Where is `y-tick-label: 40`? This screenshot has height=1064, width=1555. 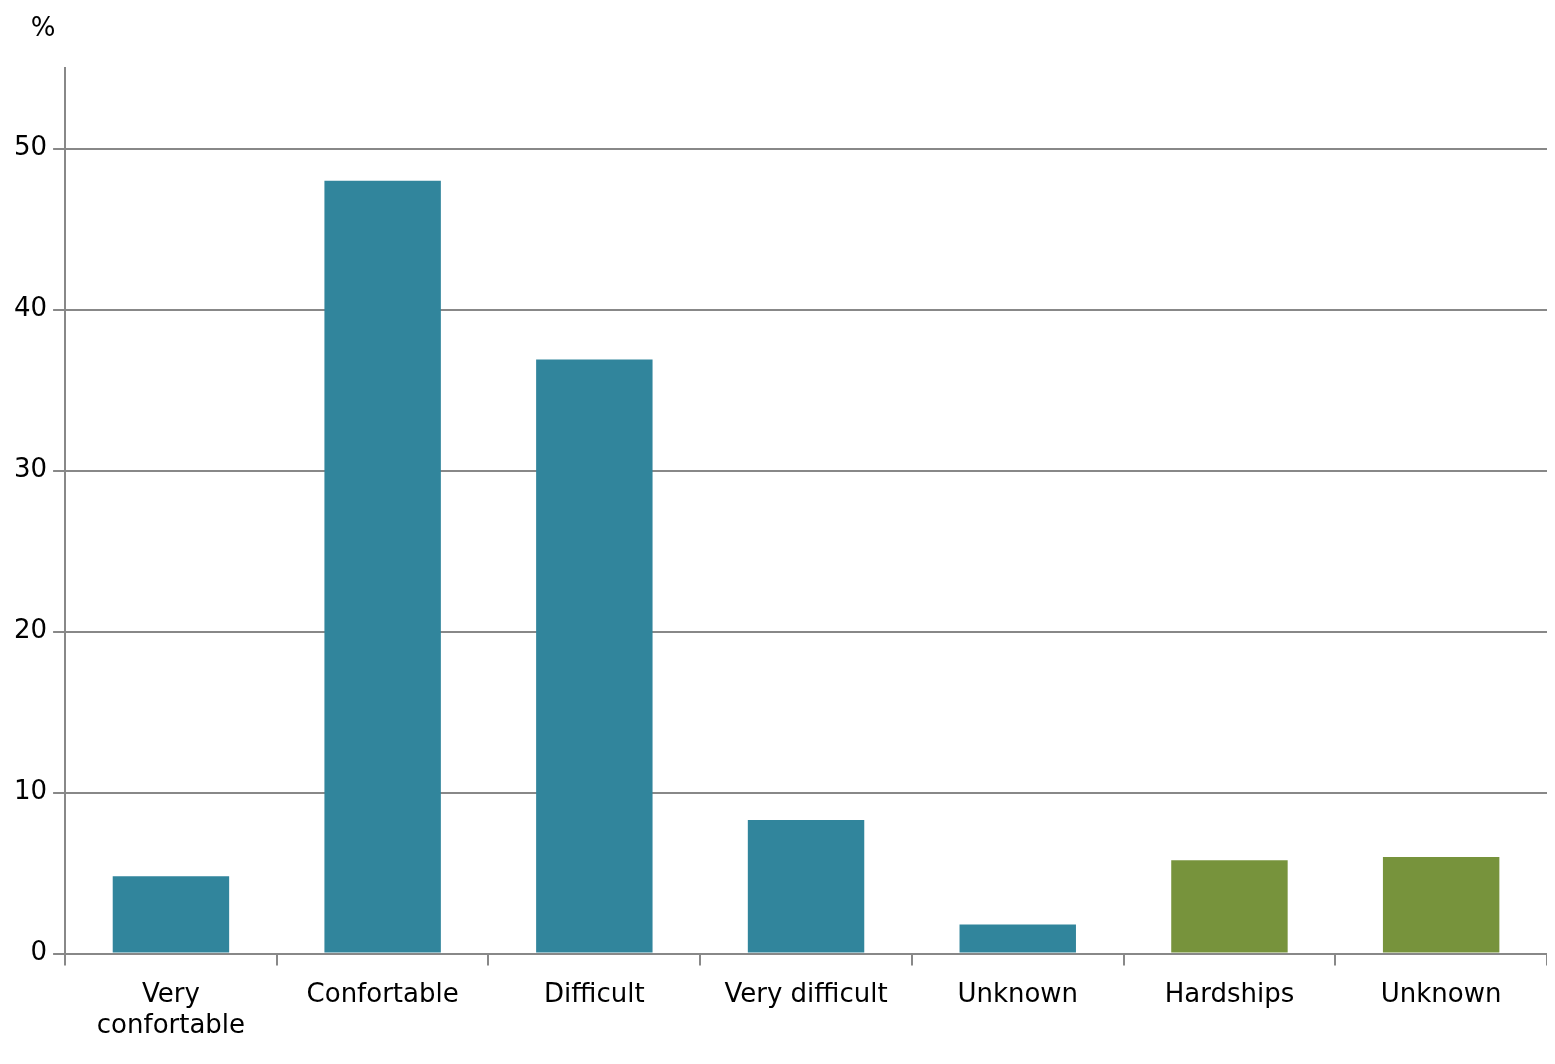 y-tick-label: 40 is located at coordinates (30, 307).